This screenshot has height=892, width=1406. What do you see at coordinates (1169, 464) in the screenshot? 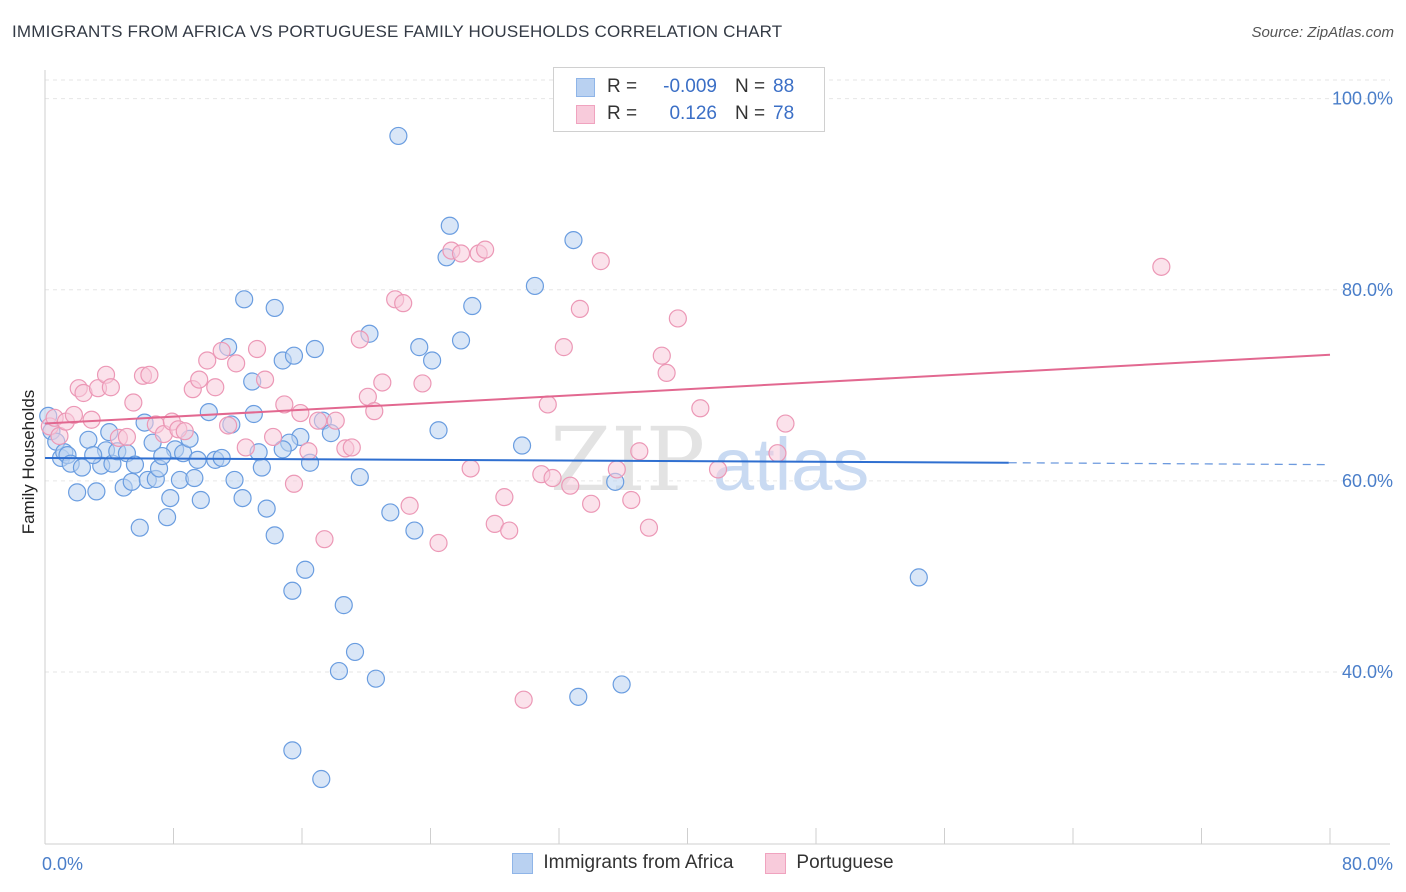
I see `trend-line-africa-extension` at bounding box center [1169, 464].